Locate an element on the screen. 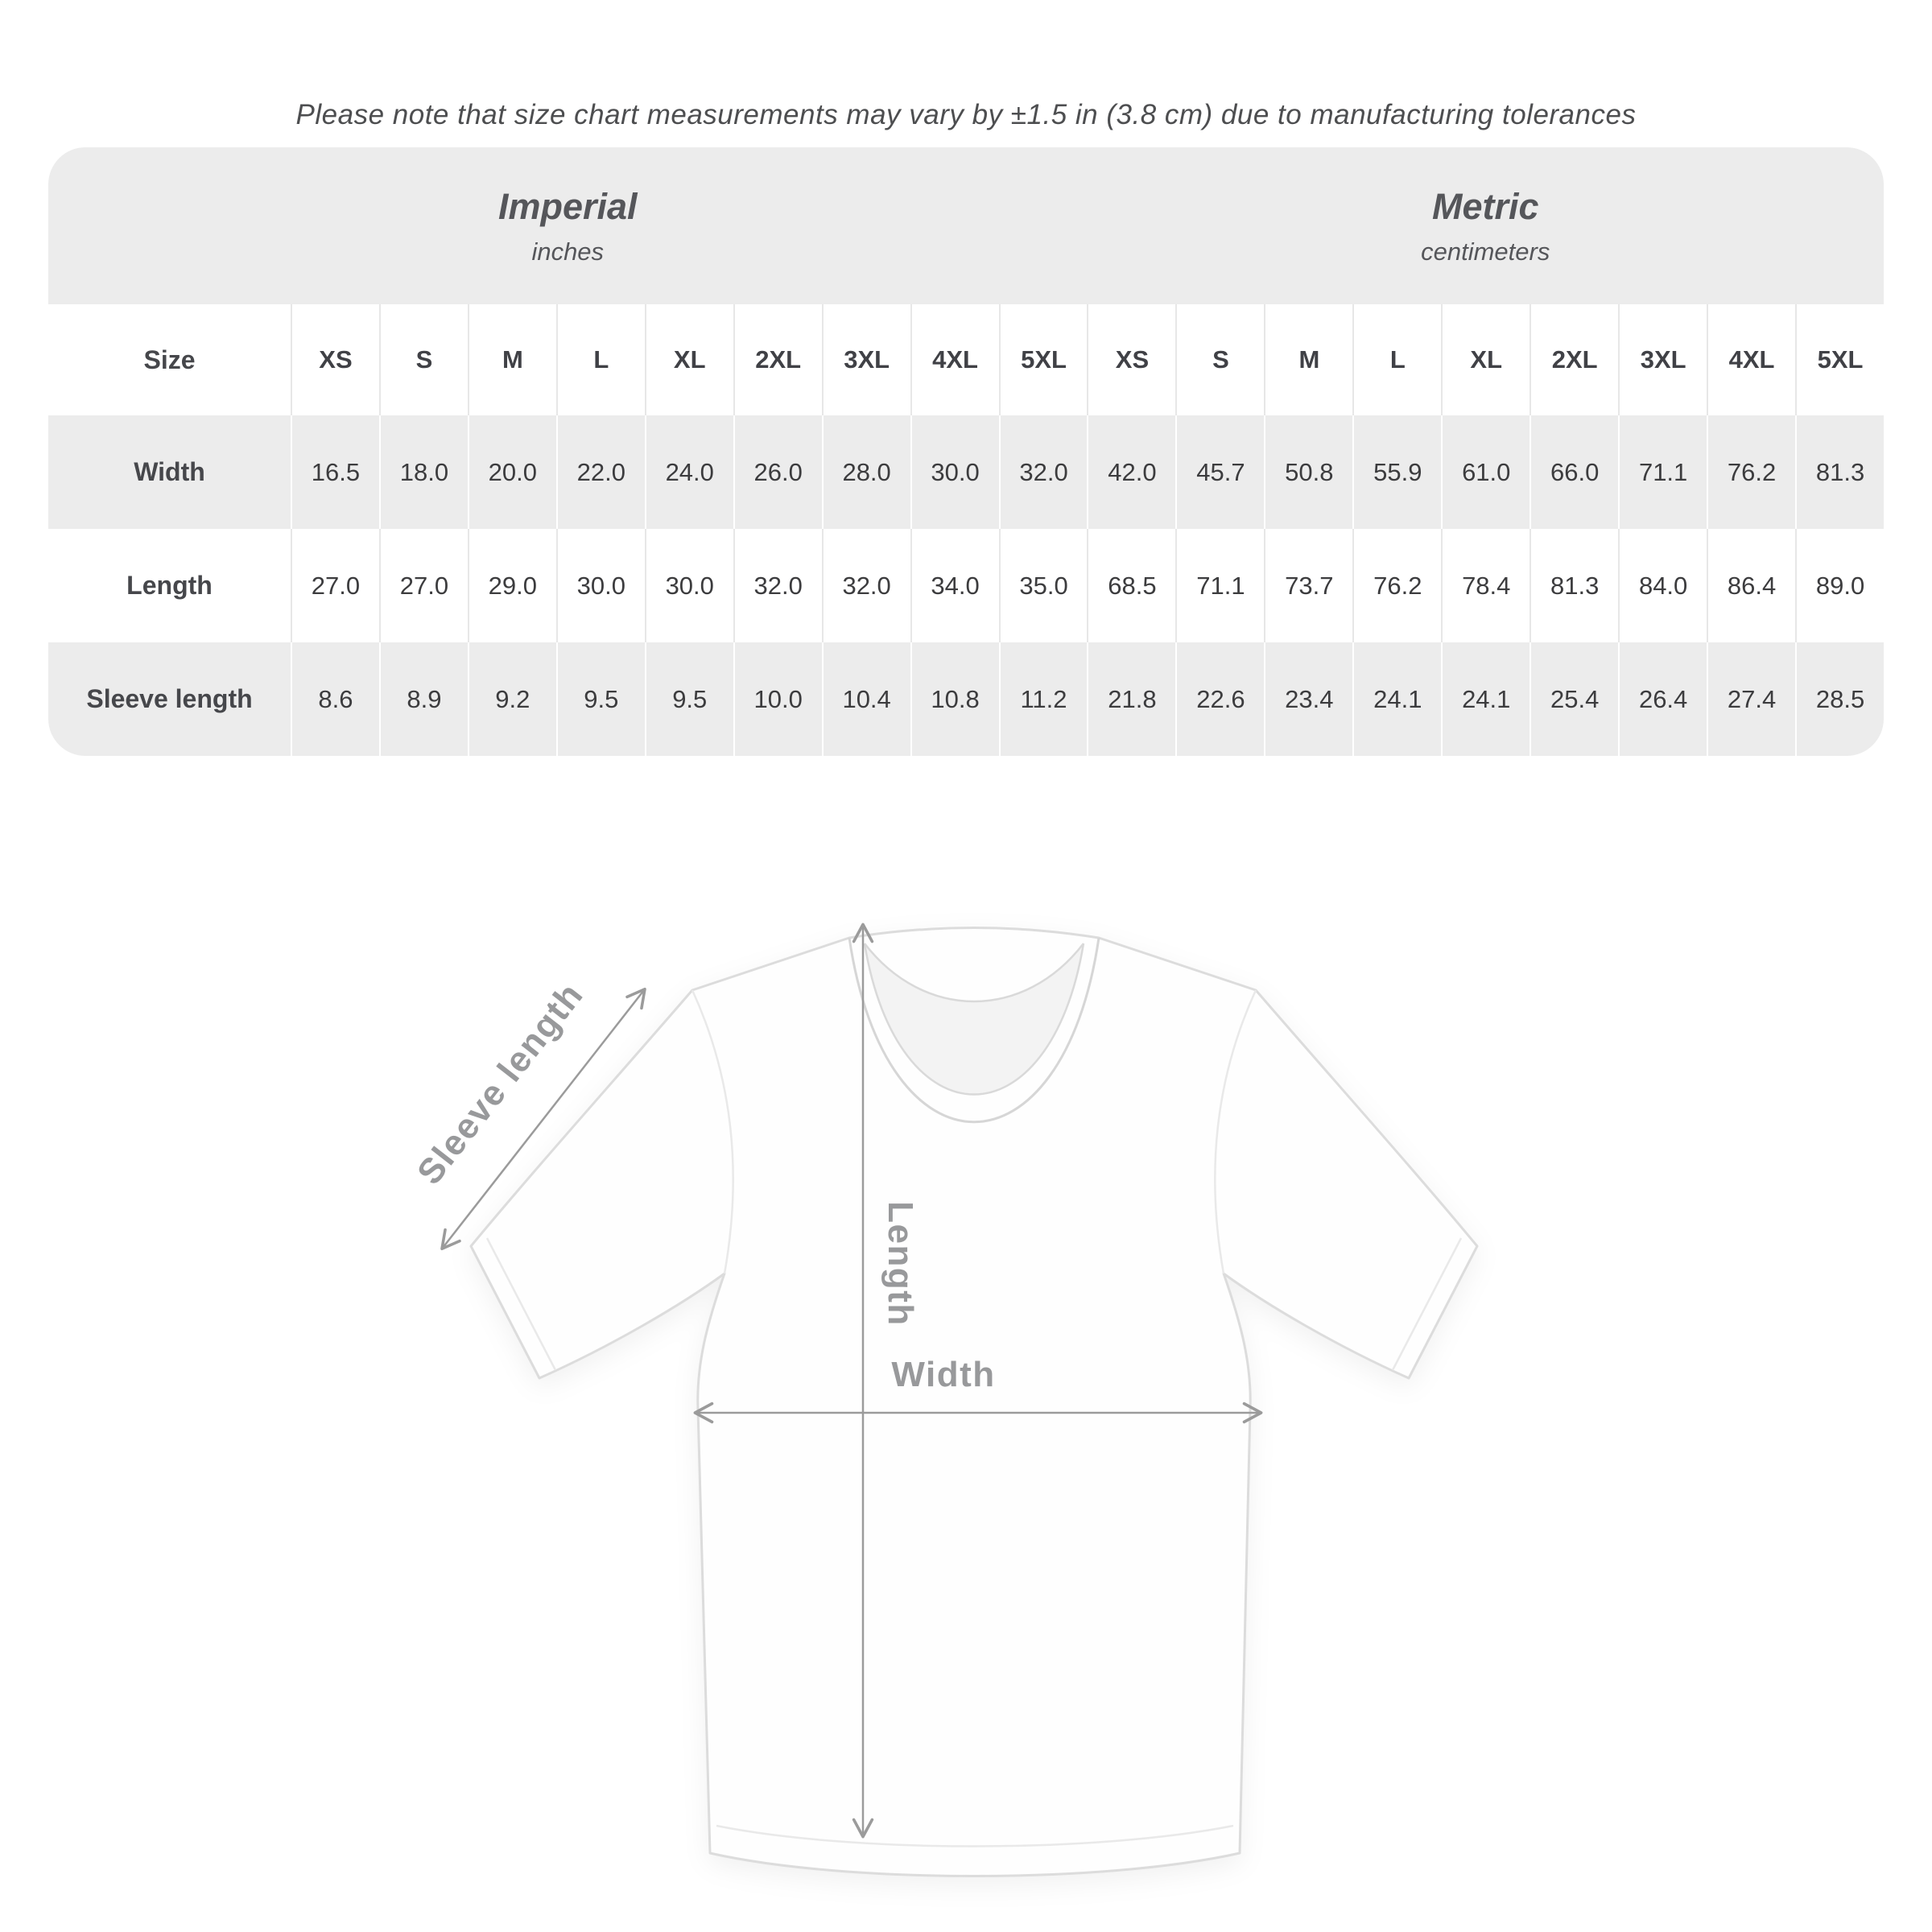 The image size is (1932, 1932). row-label: Length is located at coordinates (169, 585).